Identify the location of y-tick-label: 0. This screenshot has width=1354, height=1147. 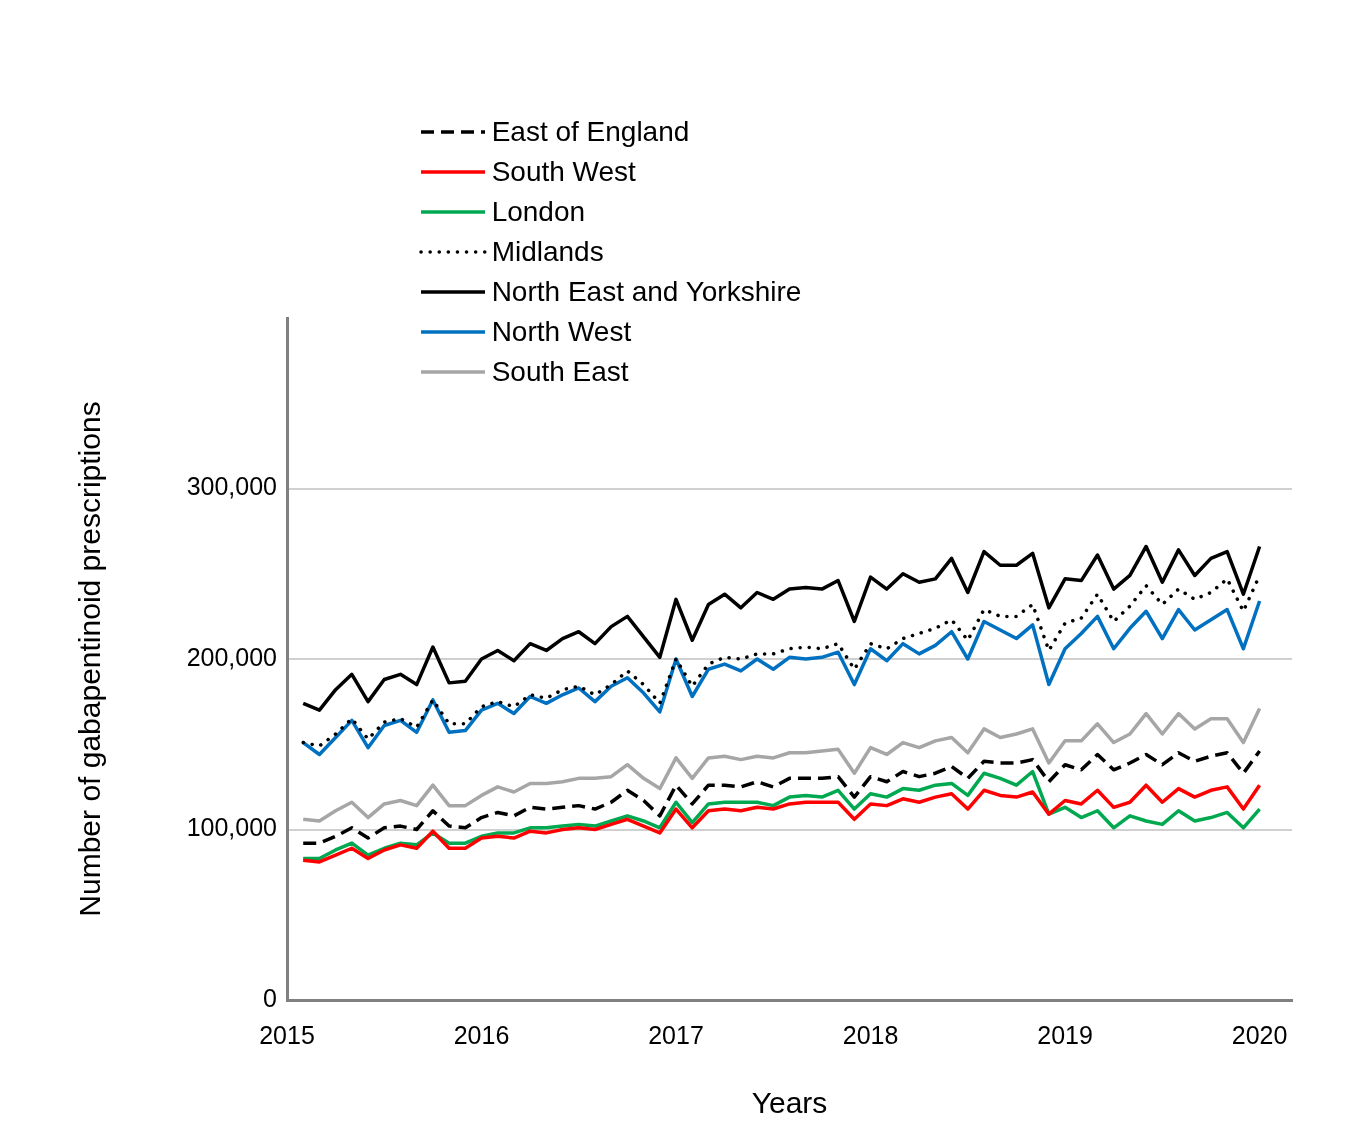
(270, 997).